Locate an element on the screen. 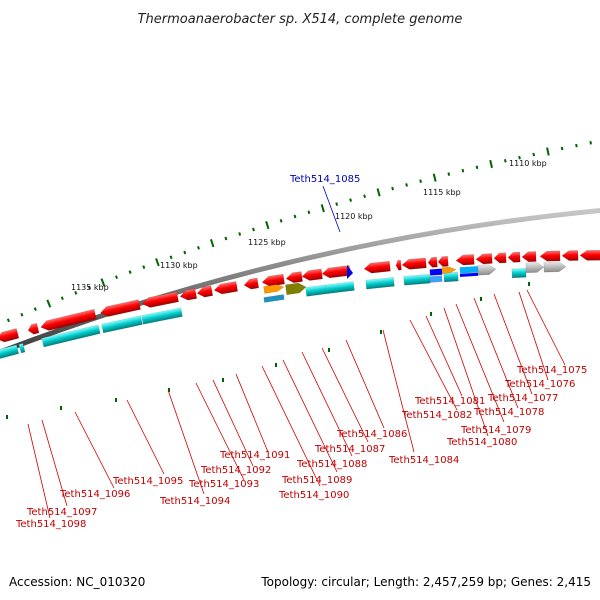 This screenshot has height=600, width=600. highlighted-gene-leader is located at coordinates (331, 209).